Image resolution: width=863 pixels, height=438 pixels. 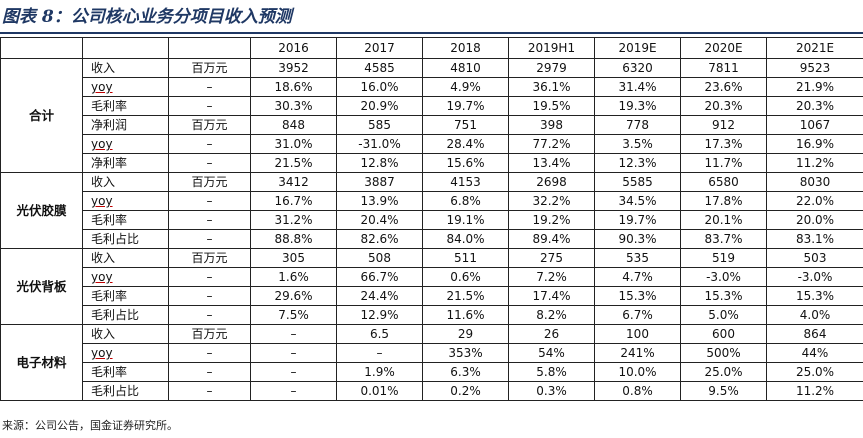 I want to click on group-label: 光伏胶膜, so click(x=41, y=210).